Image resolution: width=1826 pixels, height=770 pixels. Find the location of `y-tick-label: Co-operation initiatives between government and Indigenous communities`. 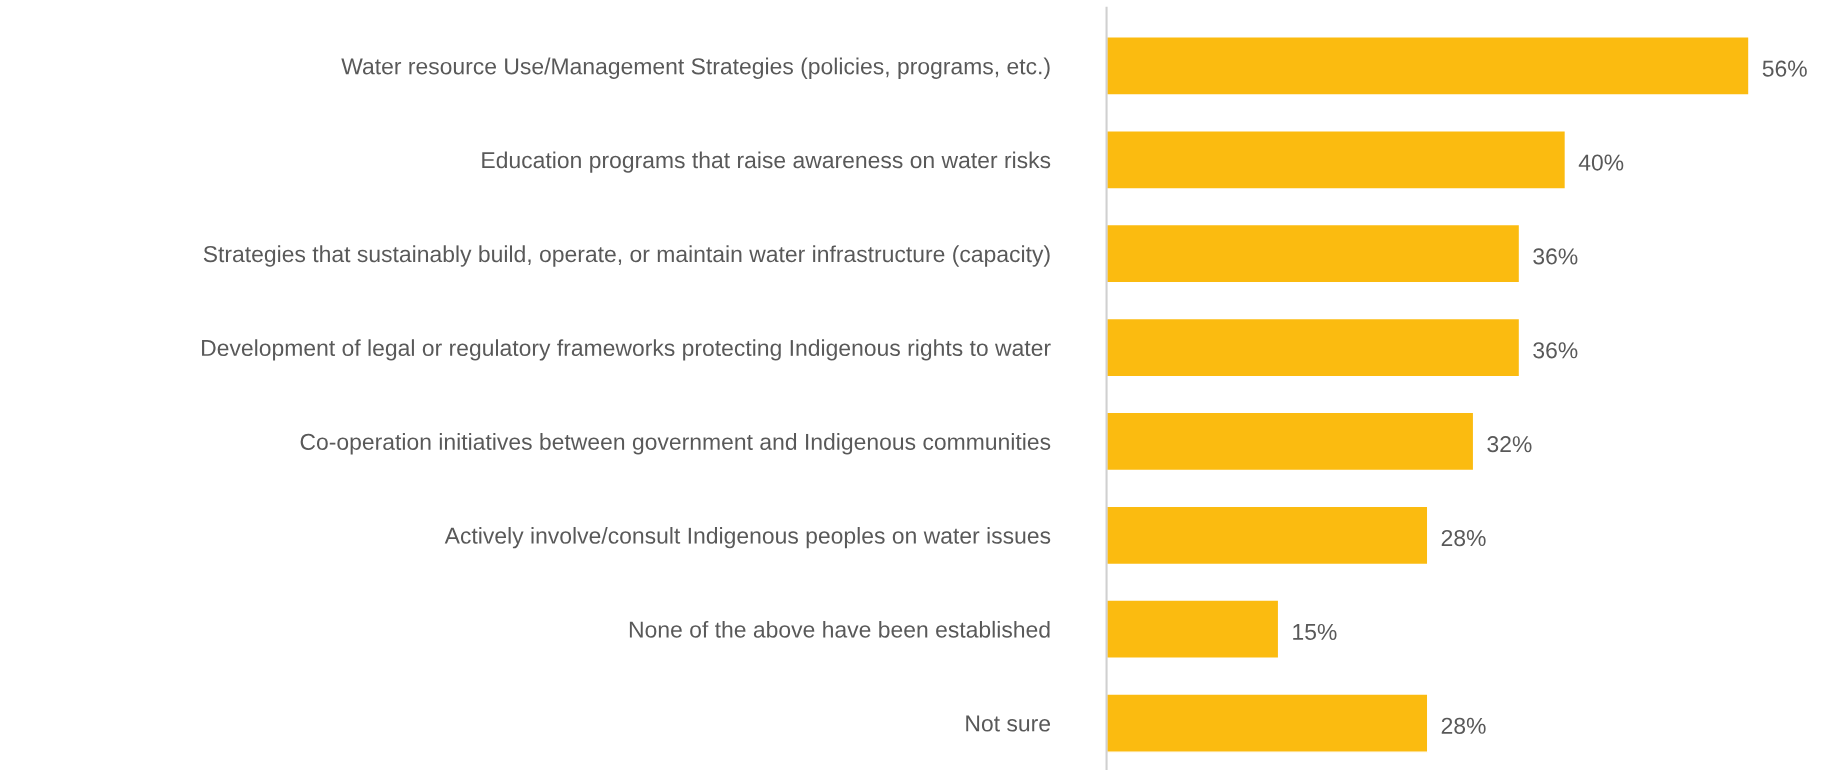

y-tick-label: Co-operation initiatives between government and Indigenous communities is located at coordinates (675, 444).